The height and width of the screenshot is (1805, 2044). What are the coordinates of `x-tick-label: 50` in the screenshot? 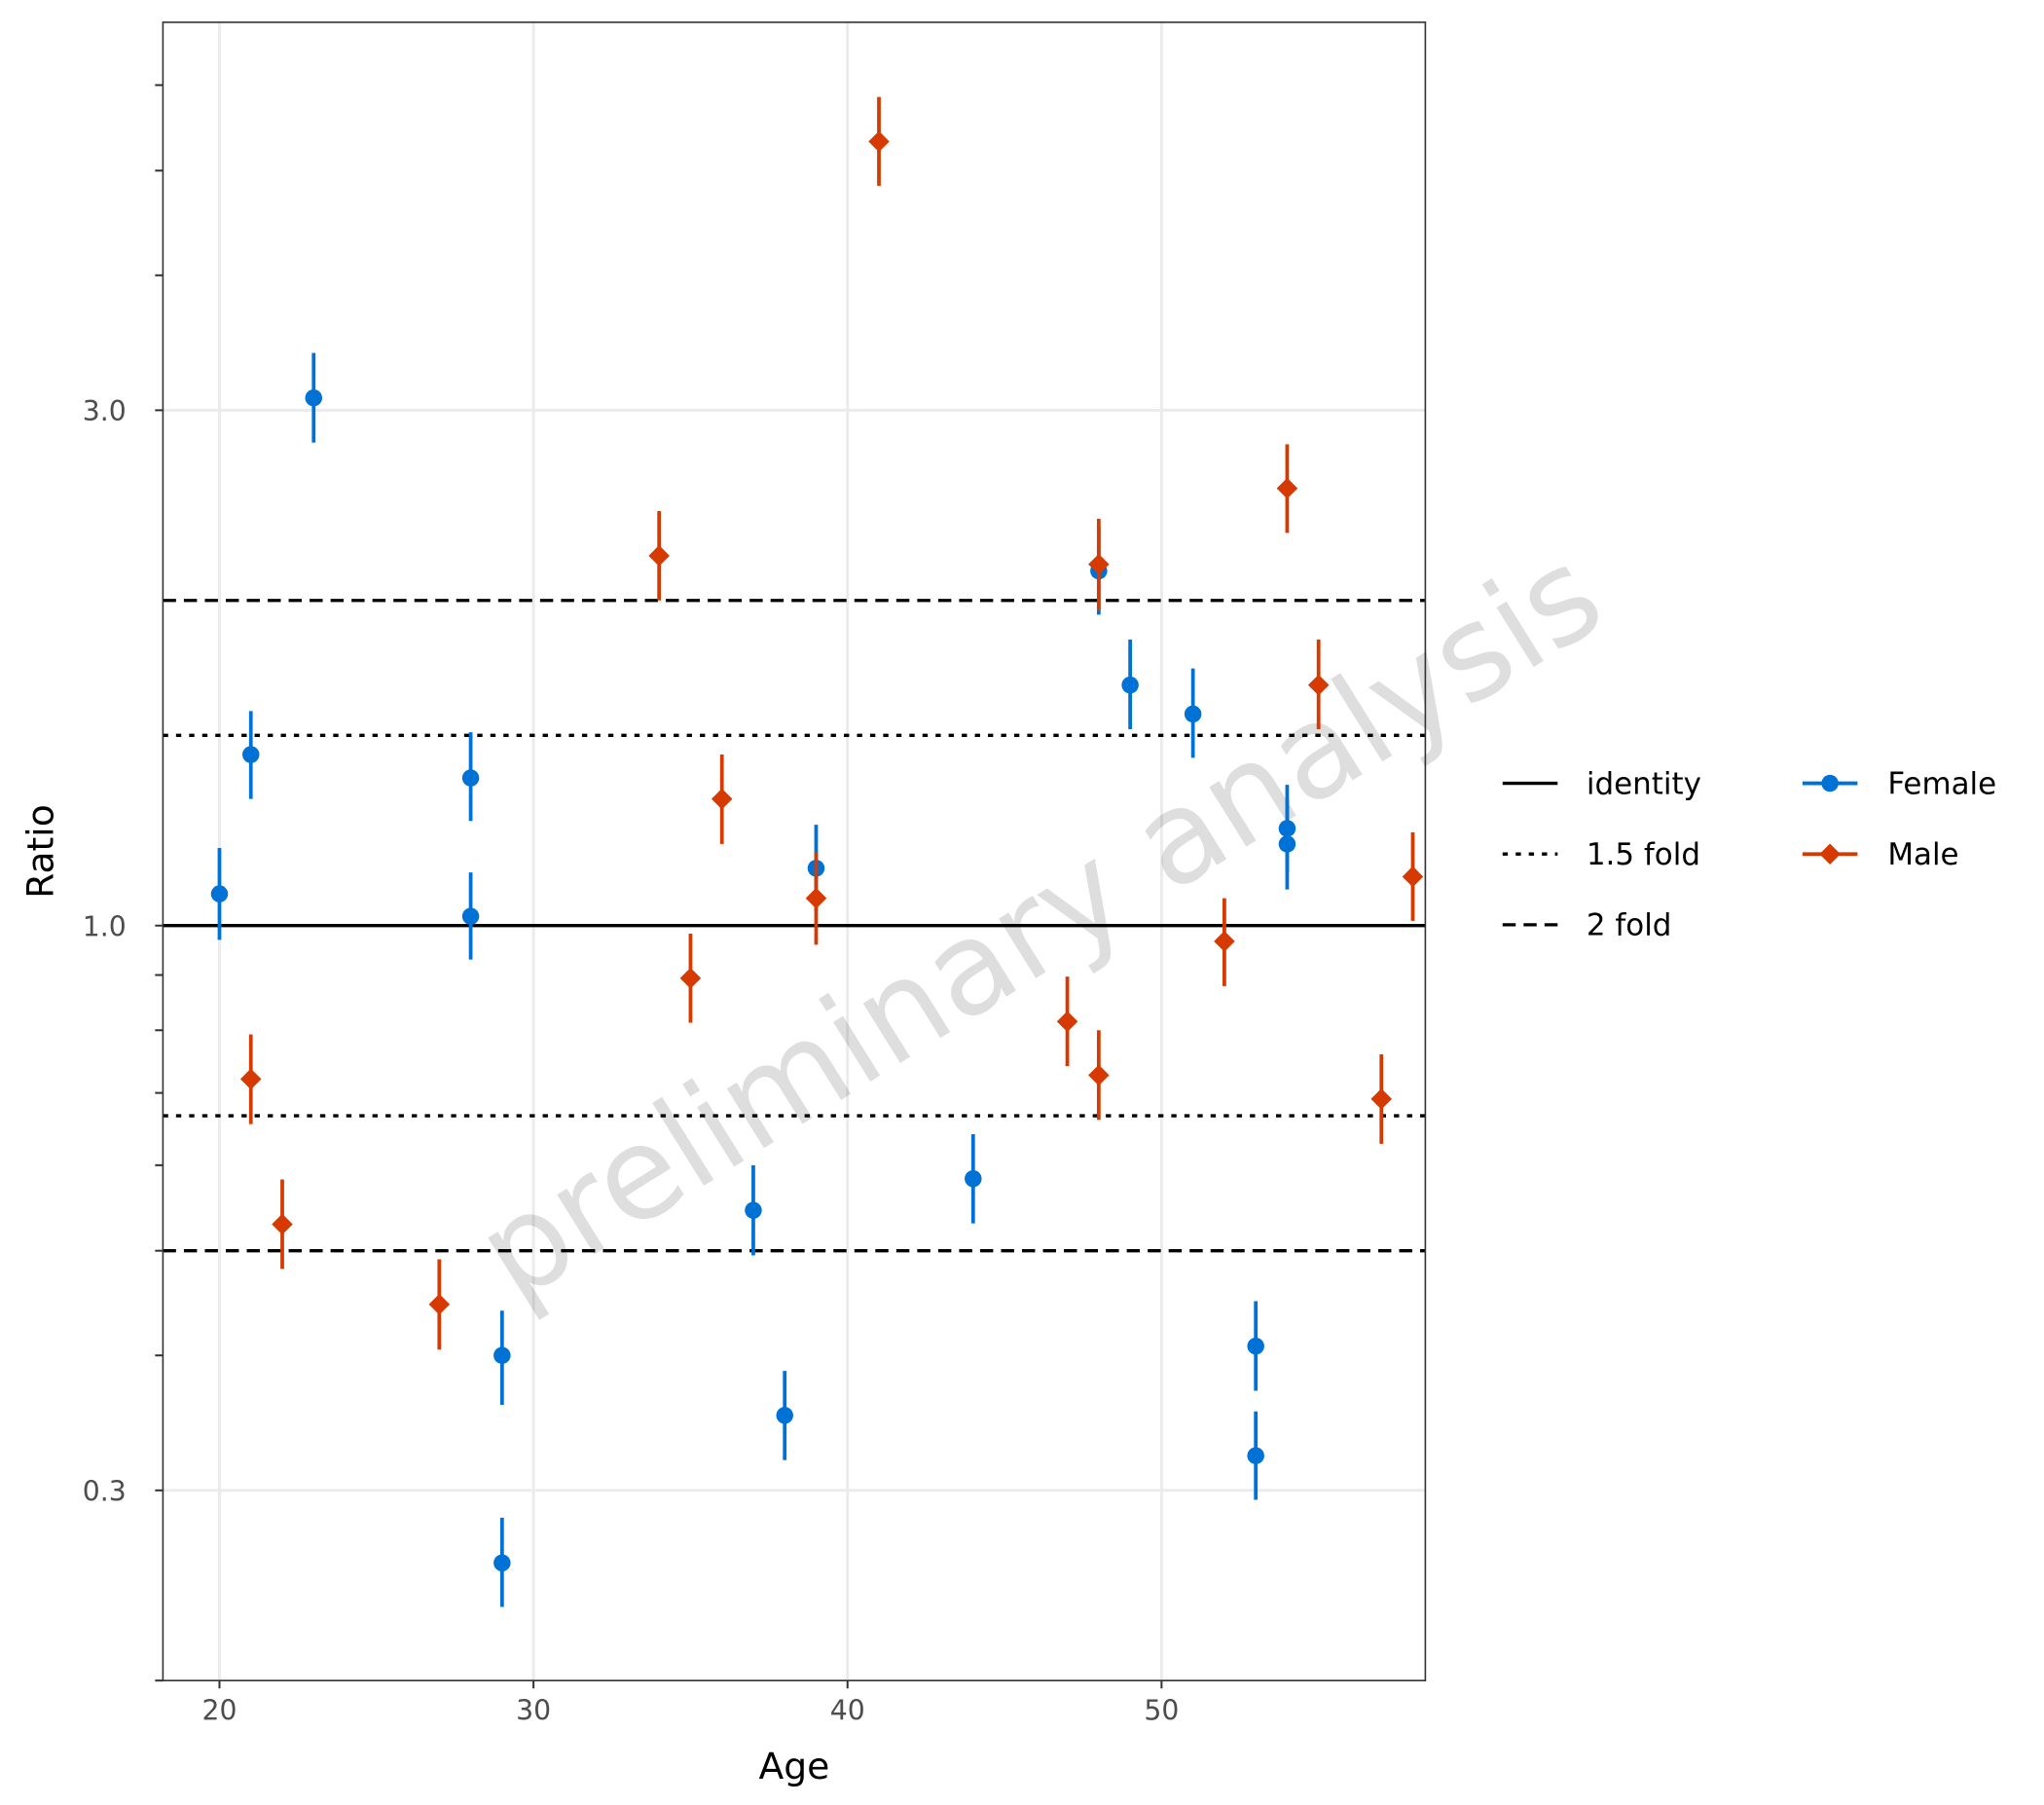 It's located at (1162, 1711).